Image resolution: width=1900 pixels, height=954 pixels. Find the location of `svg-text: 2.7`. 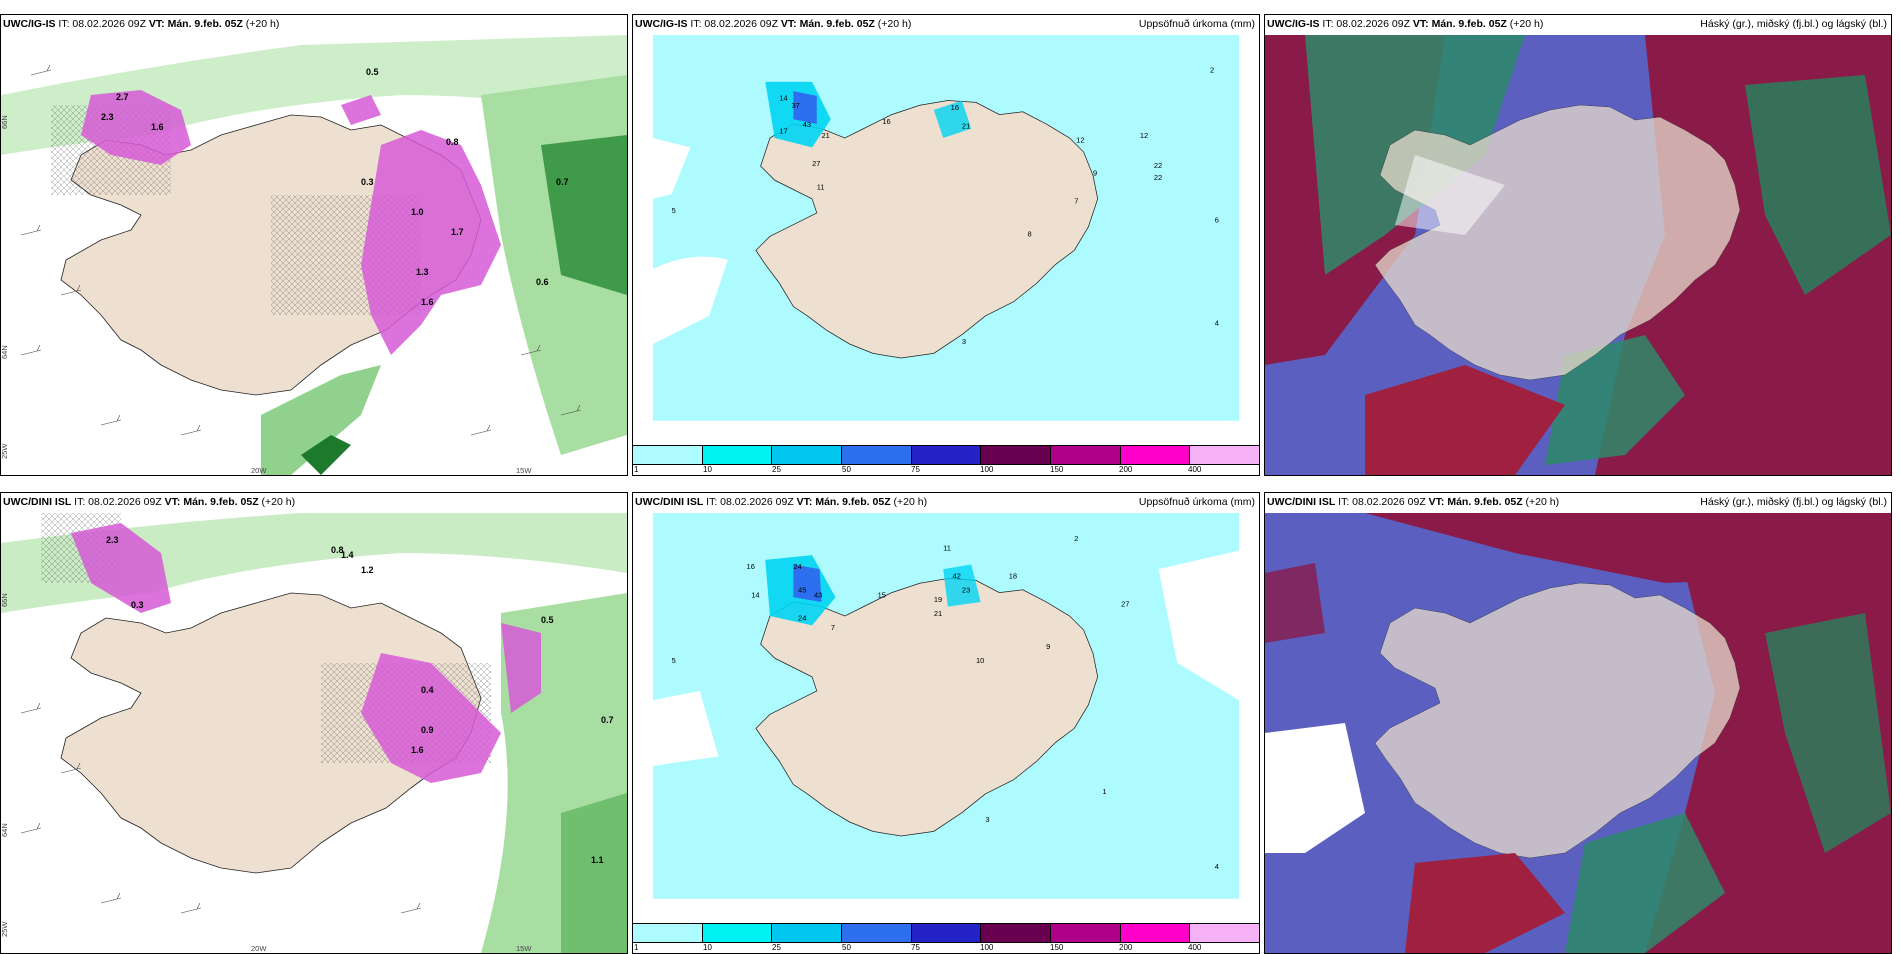

svg-text: 2.7 is located at coordinates (122, 97).